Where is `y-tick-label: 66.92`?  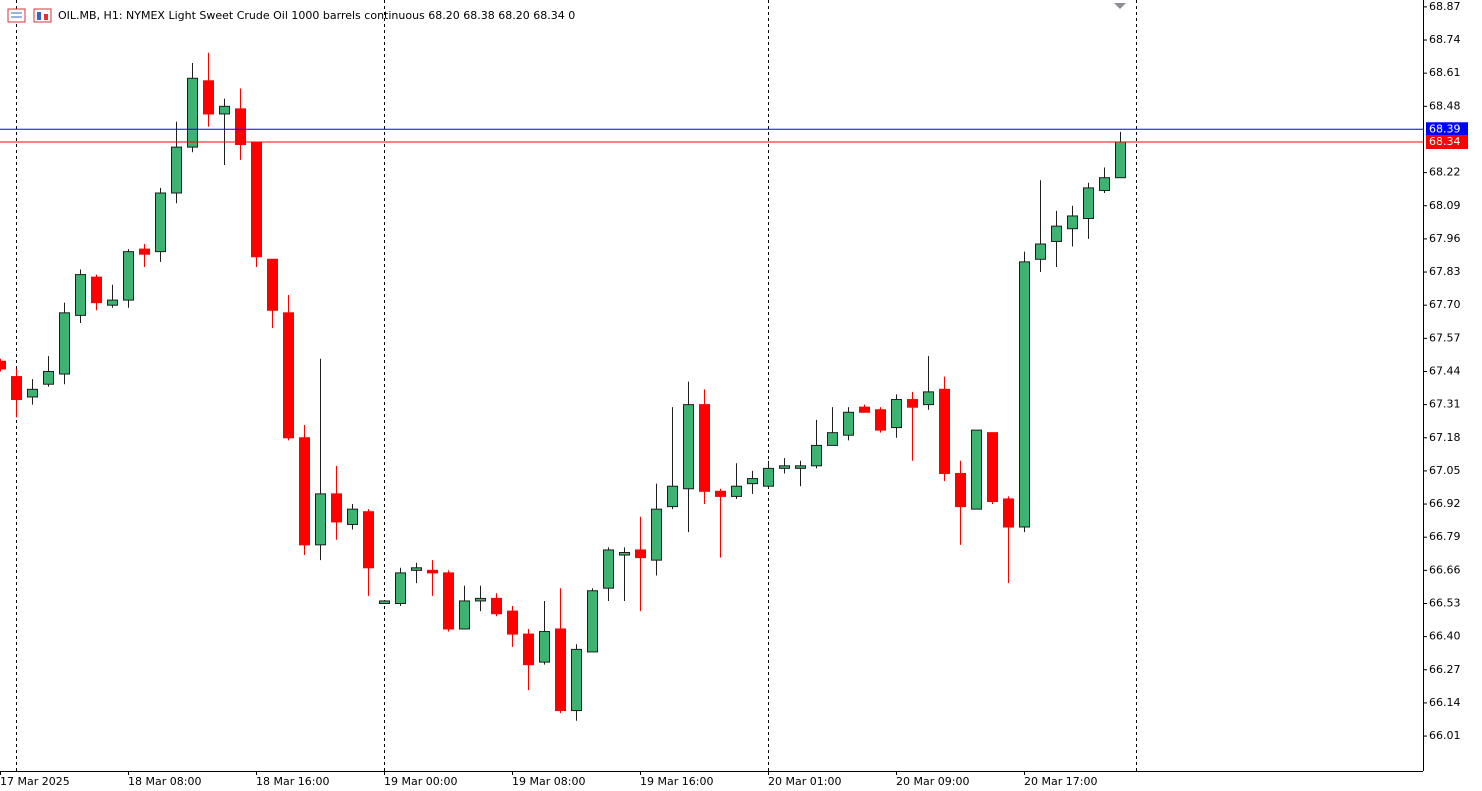 y-tick-label: 66.92 is located at coordinates (1445, 503).